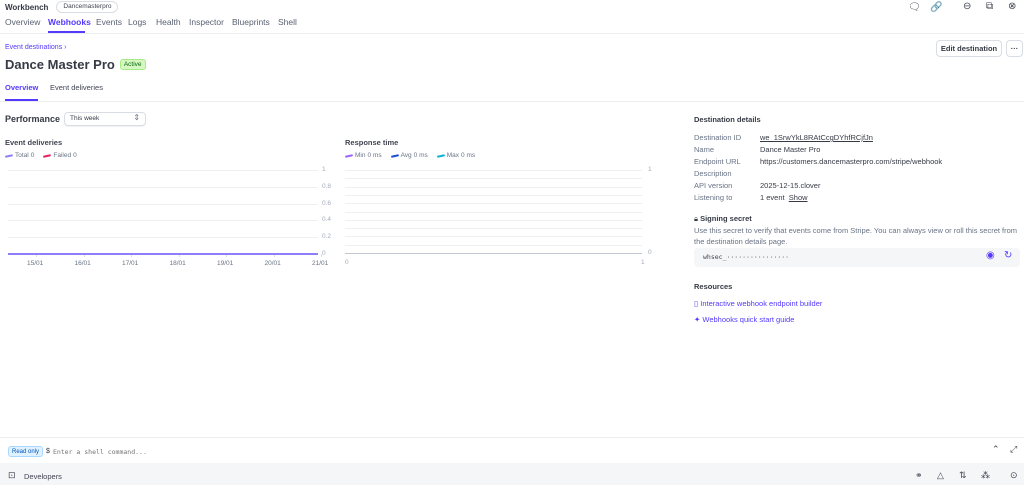 The image size is (1024, 485). Describe the element at coordinates (512, 33) in the screenshot. I see `header-divider` at that location.